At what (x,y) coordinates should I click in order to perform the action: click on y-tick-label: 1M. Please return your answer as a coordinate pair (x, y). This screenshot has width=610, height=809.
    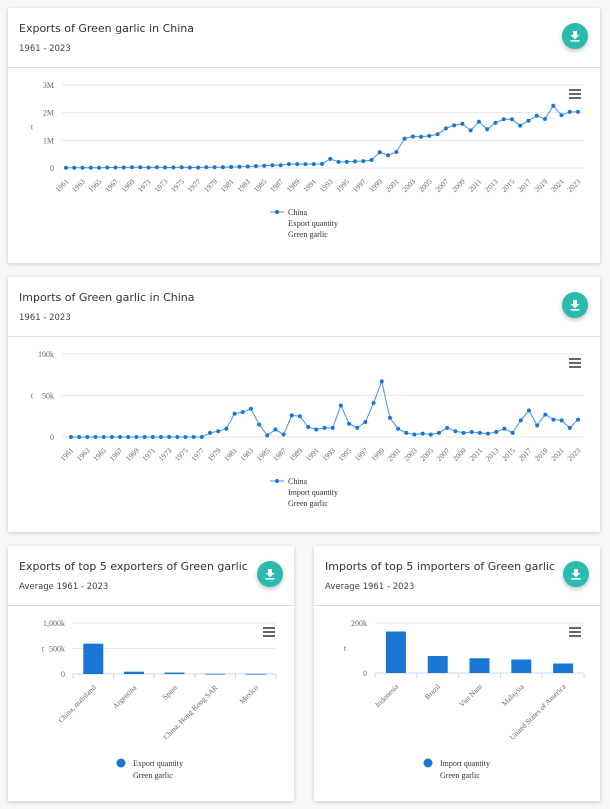
    Looking at the image, I should click on (48, 140).